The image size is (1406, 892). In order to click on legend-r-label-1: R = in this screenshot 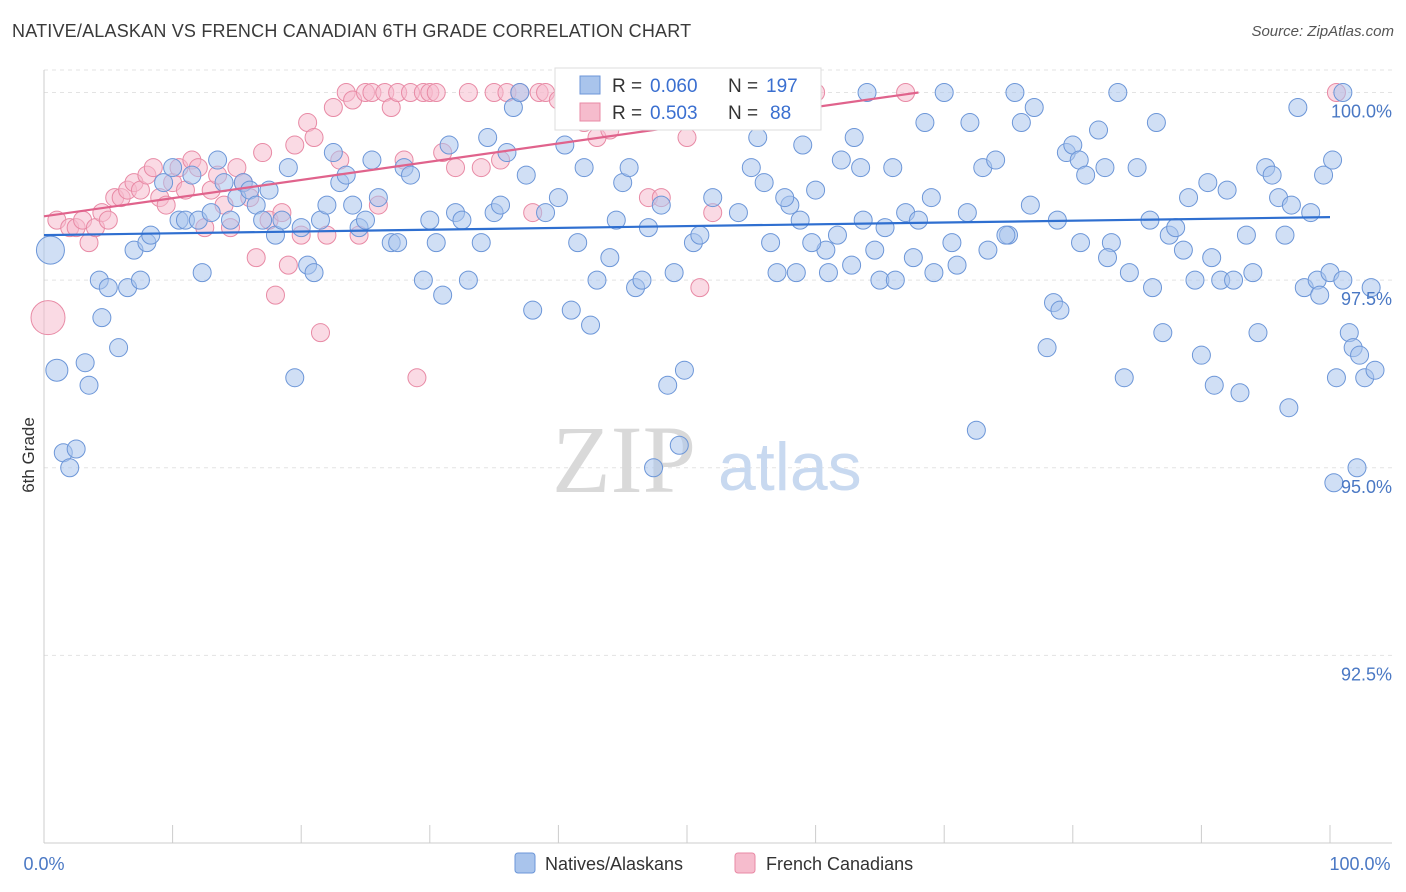, I will do `click(627, 86)`.